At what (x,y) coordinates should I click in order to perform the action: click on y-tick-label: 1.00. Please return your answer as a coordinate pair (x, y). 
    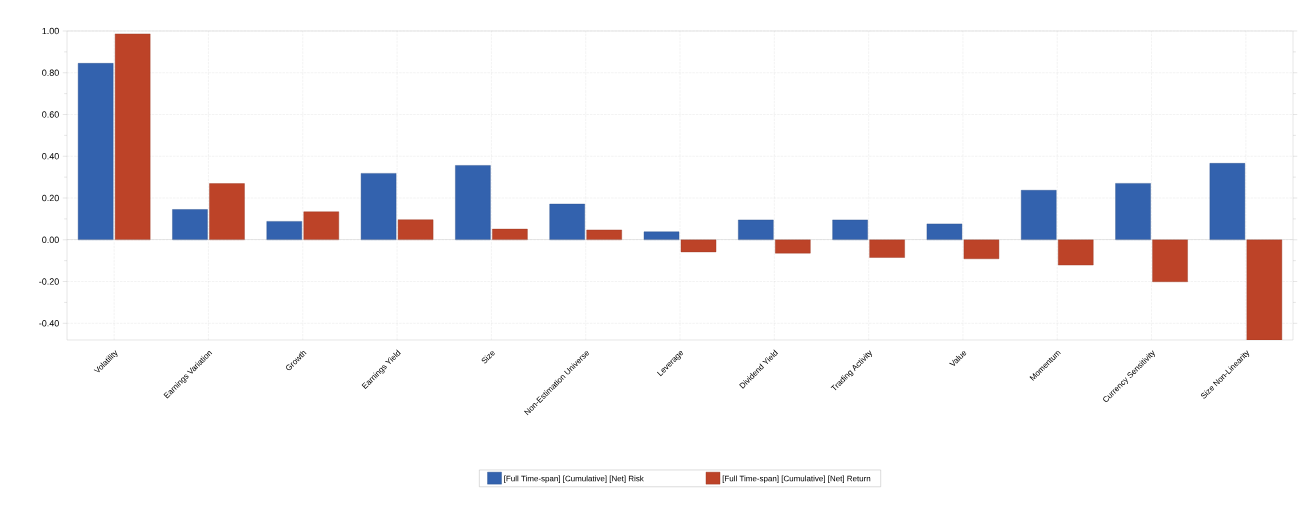
    Looking at the image, I should click on (50, 31).